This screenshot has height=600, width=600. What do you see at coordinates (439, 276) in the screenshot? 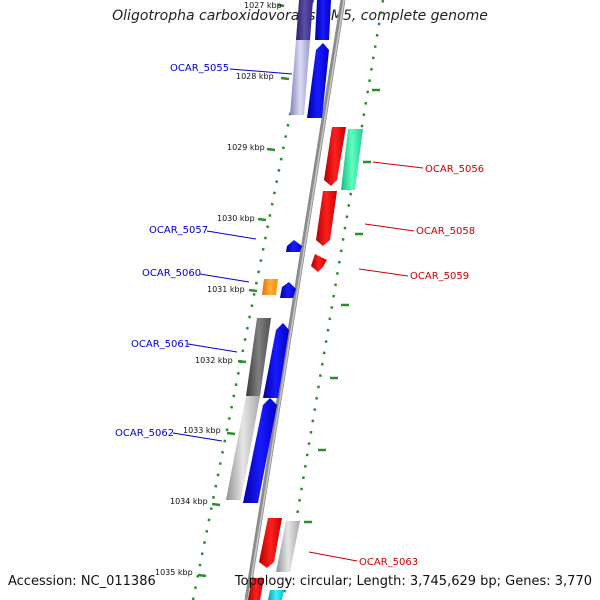
I see `gene-label-ocar5059: OCAR_5059` at bounding box center [439, 276].